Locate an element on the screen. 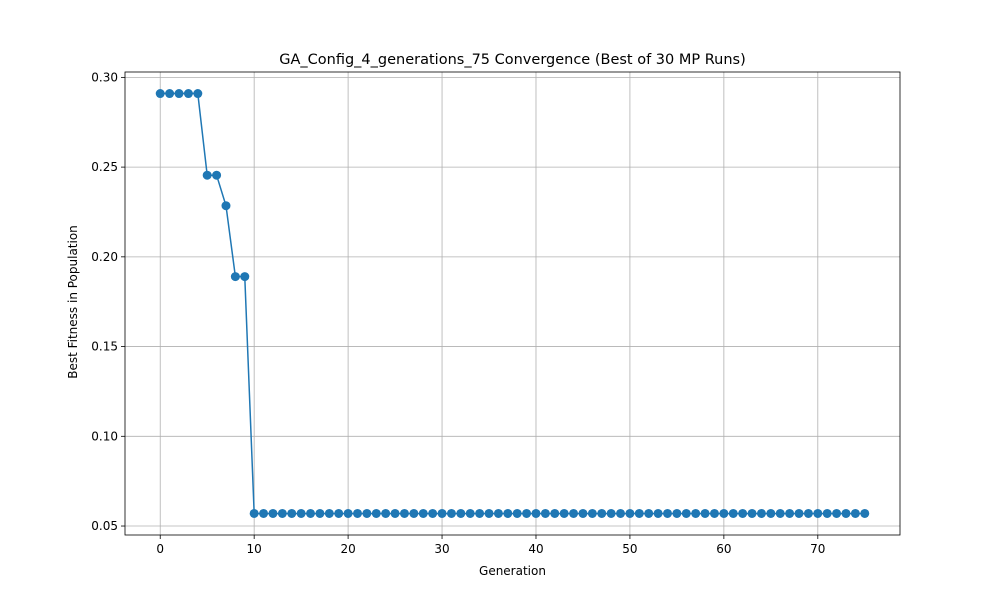 The width and height of the screenshot is (1000, 600). y-tick-label: 0.20 is located at coordinates (104, 257).